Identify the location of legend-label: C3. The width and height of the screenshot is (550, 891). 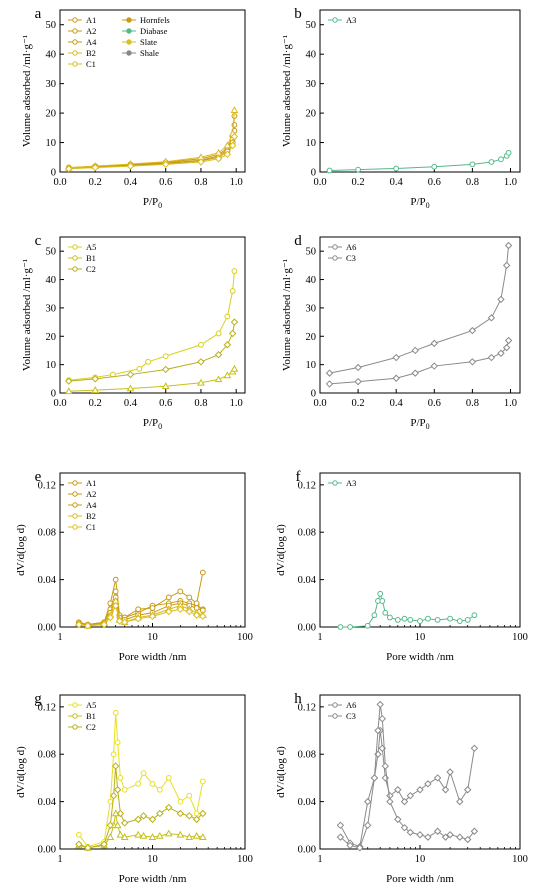
(351, 716).